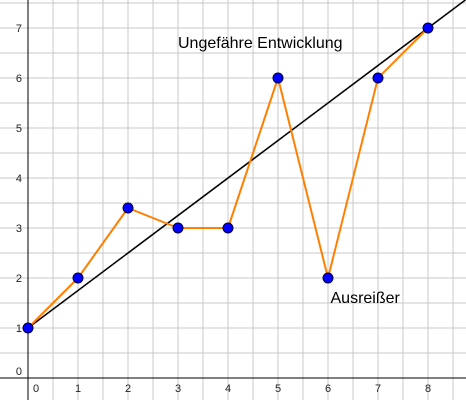  I want to click on y-tick-label: 3, so click(19, 229).